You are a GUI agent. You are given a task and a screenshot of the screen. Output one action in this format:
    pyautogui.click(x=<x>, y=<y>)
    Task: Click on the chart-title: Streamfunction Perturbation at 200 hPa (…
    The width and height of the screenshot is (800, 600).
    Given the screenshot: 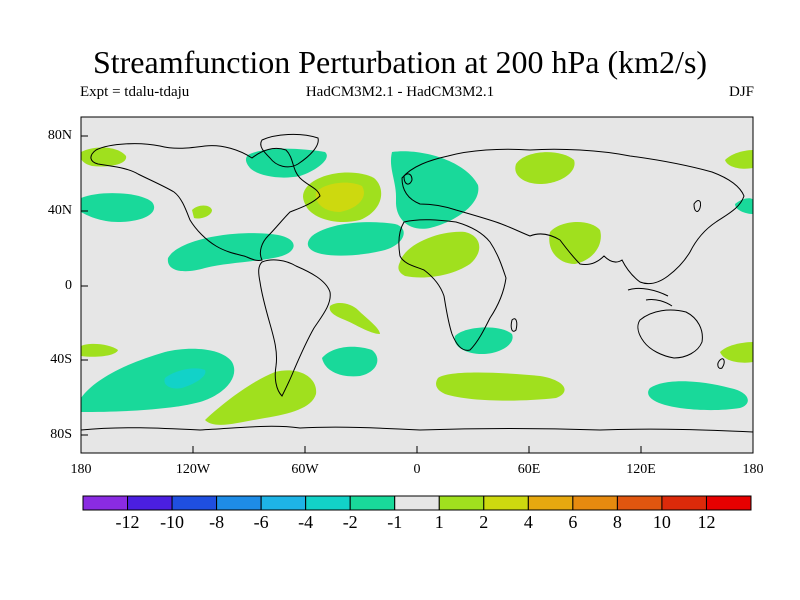 What is the action you would take?
    pyautogui.click(x=400, y=62)
    